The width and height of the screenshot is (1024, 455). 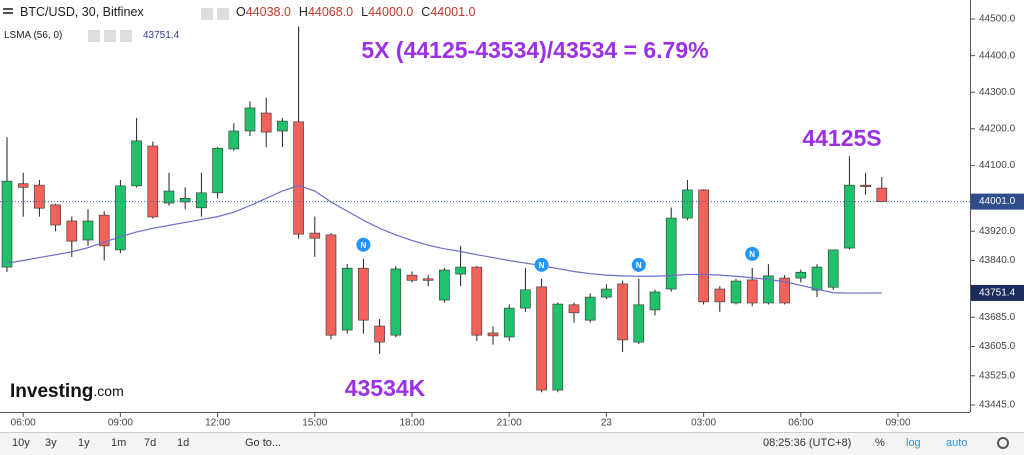 I want to click on ohlc-value: 44068.0, so click(x=330, y=12).